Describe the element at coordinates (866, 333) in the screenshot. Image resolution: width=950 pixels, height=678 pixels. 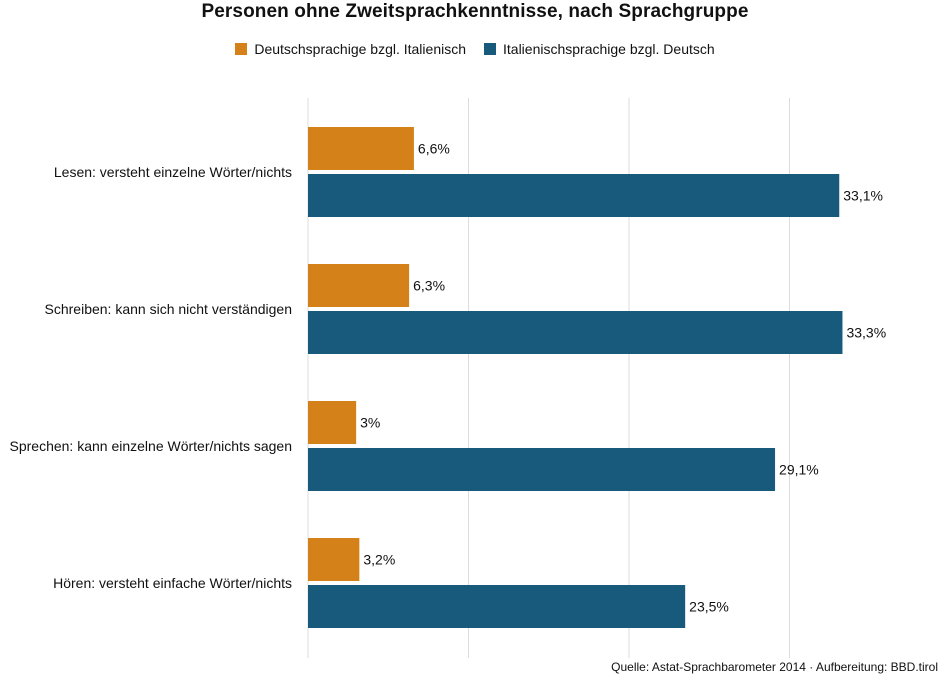
I see `data-label: 33,3%` at that location.